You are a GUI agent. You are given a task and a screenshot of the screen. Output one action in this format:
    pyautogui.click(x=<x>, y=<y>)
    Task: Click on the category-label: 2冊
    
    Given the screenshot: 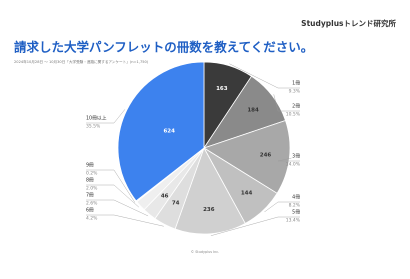 What is the action you would take?
    pyautogui.click(x=296, y=107)
    